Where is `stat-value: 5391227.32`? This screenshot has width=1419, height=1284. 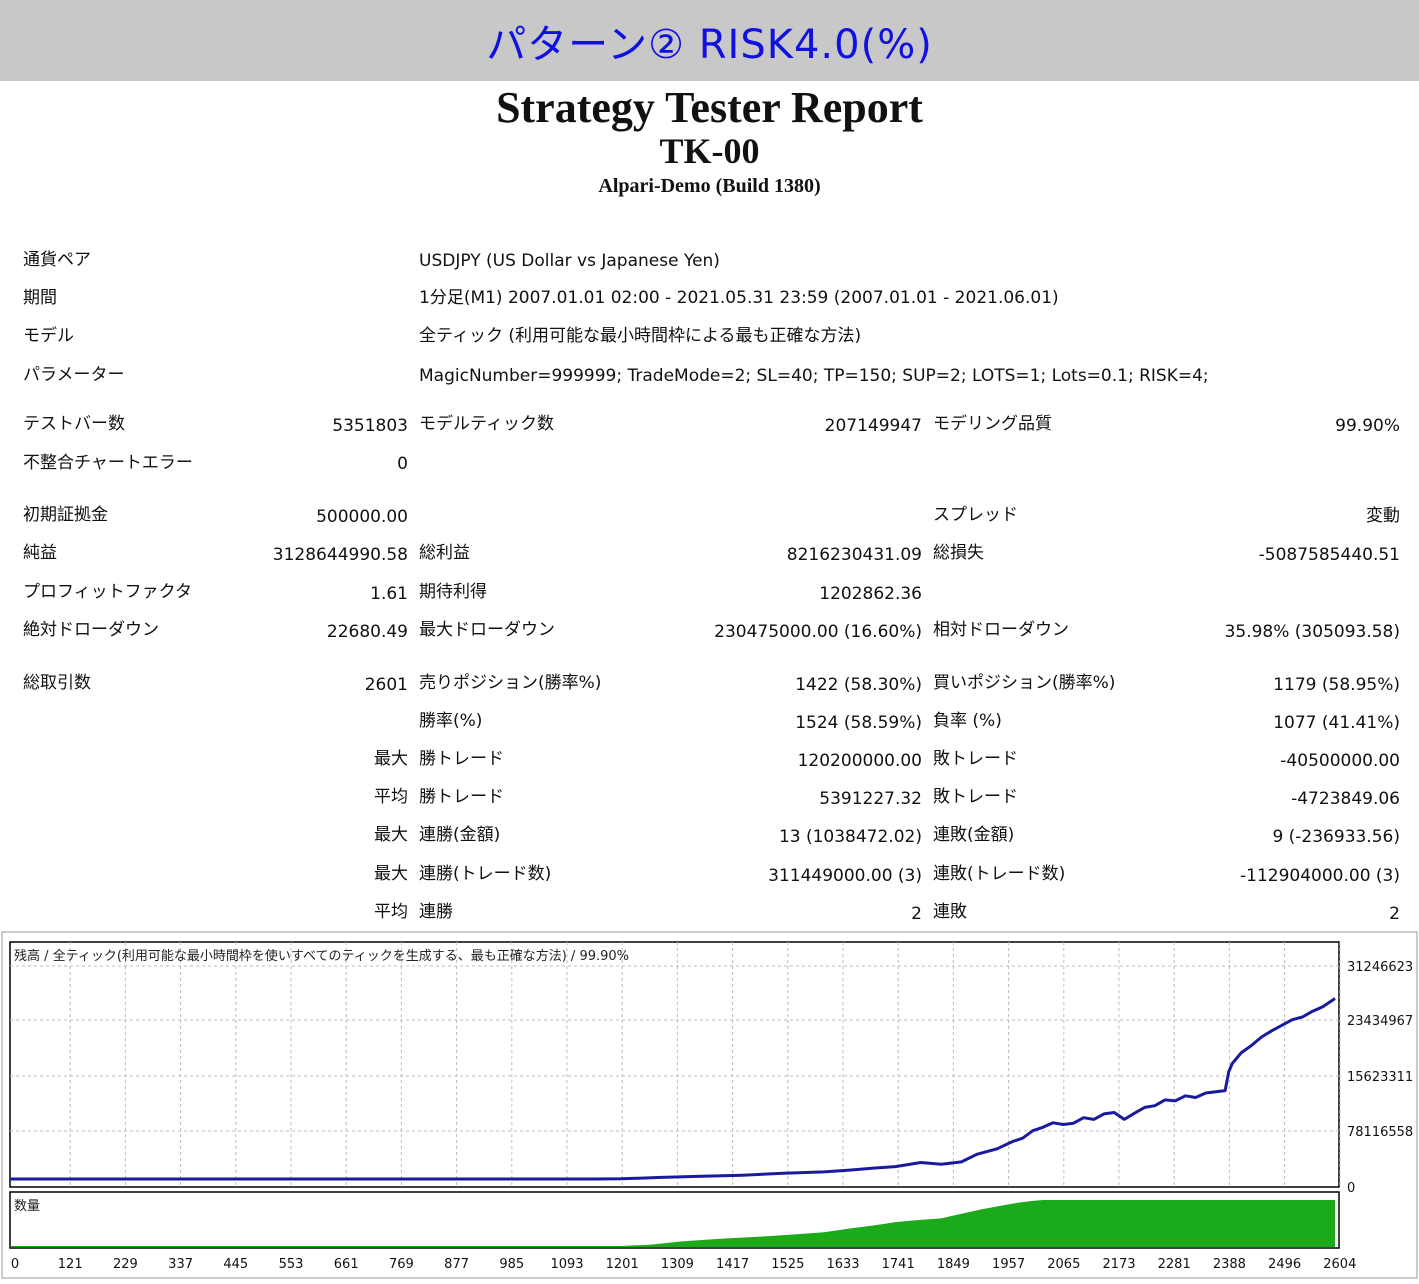
stat-value: 5391227.32 is located at coordinates (870, 799).